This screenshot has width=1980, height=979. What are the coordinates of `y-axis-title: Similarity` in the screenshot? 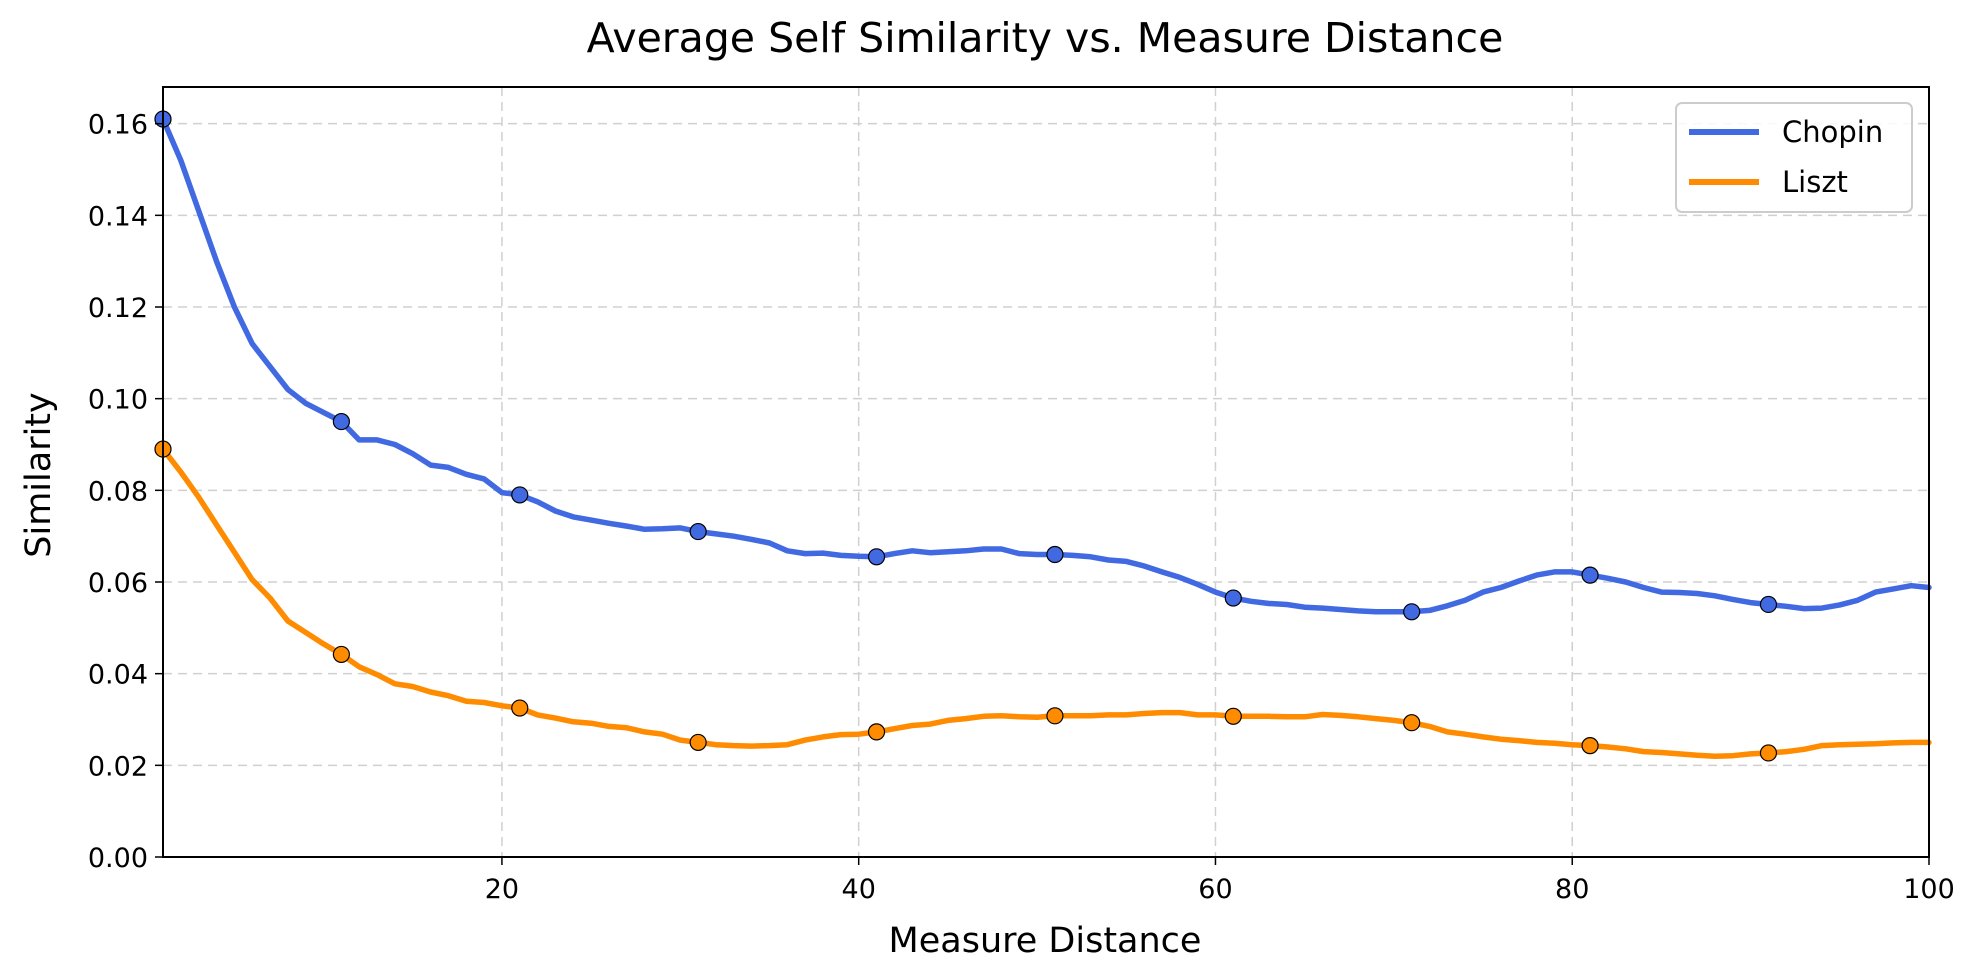 It's located at (39, 474).